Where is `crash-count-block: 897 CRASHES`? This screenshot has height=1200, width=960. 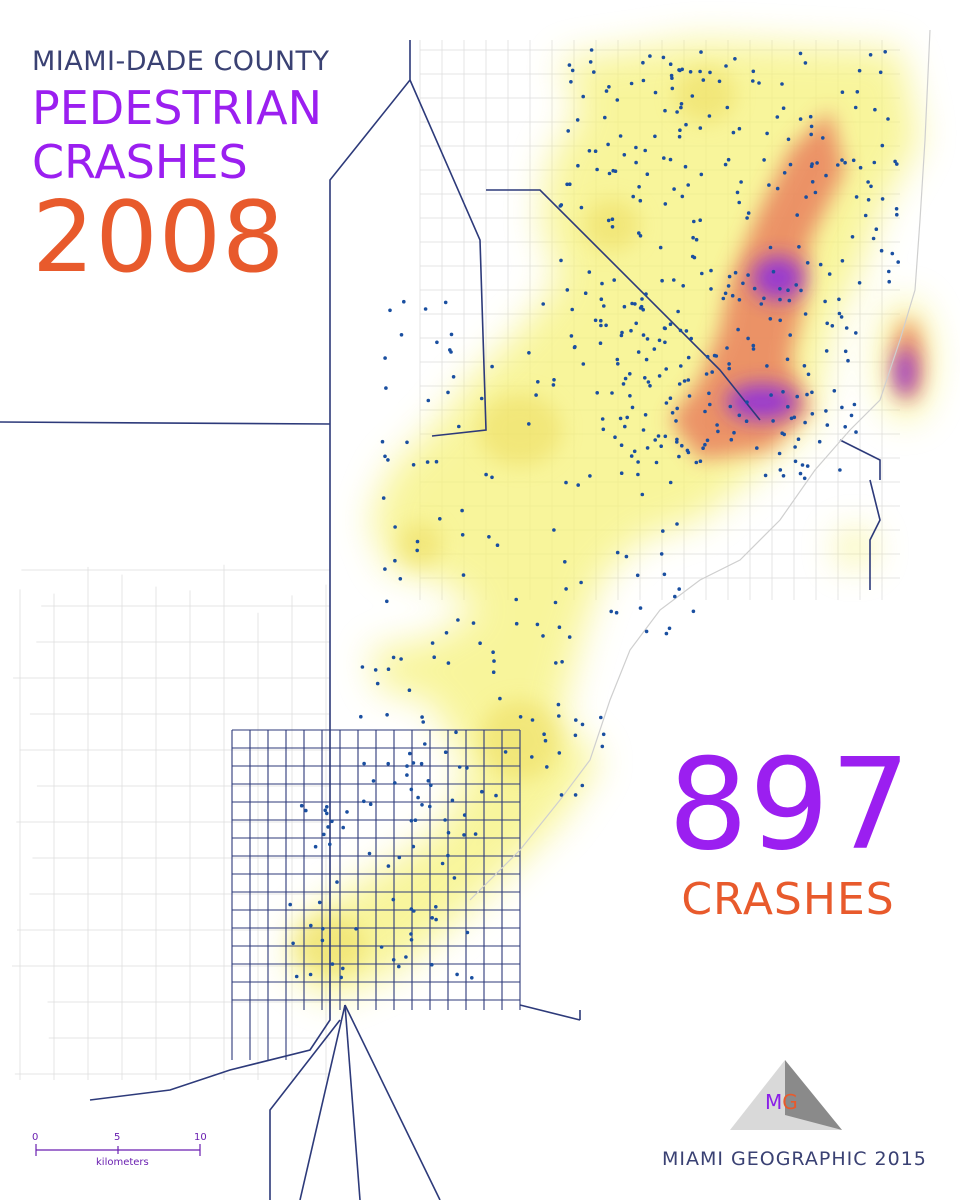
crash-count-block: 897 CRASHES is located at coordinates (790, 828).